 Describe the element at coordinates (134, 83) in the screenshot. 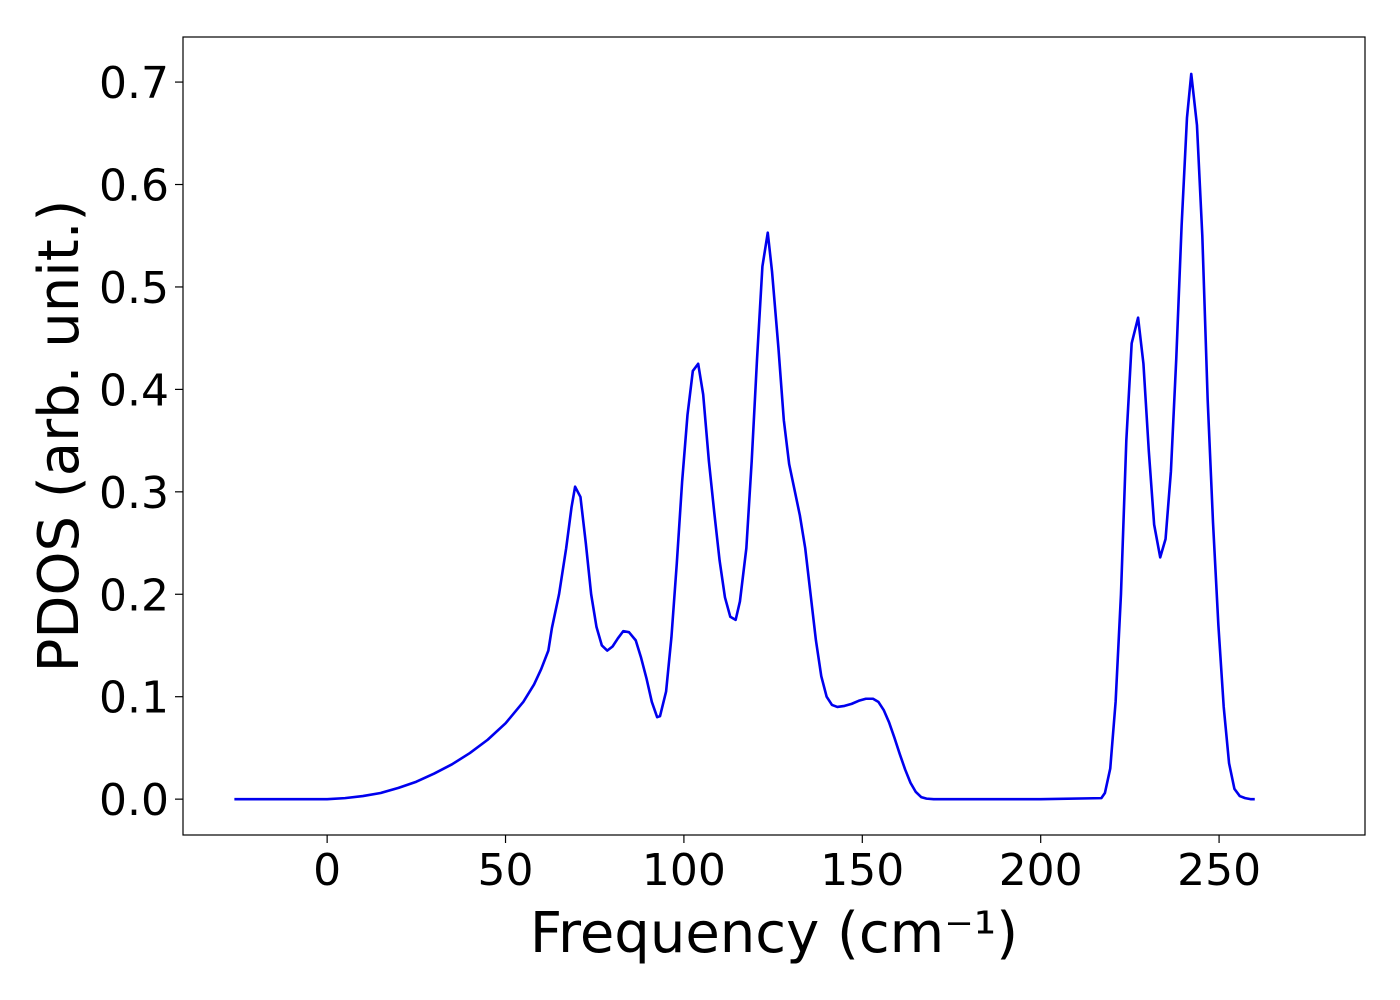

I see `y-tick-label: 0.7` at that location.